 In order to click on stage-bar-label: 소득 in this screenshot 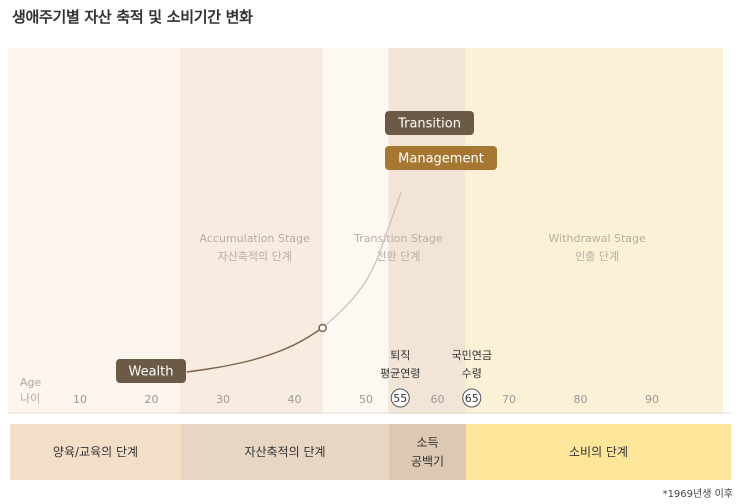, I will do `click(427, 443)`.